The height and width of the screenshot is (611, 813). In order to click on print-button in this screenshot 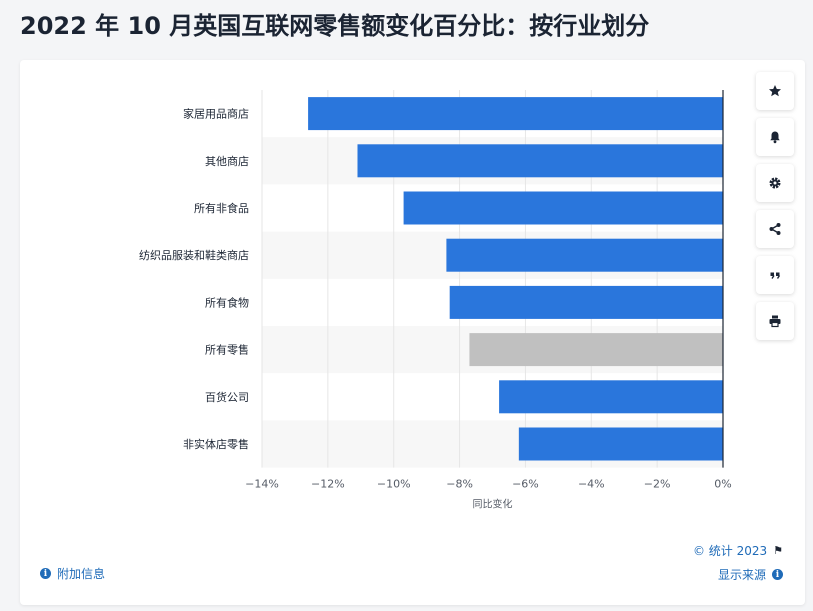, I will do `click(775, 321)`.